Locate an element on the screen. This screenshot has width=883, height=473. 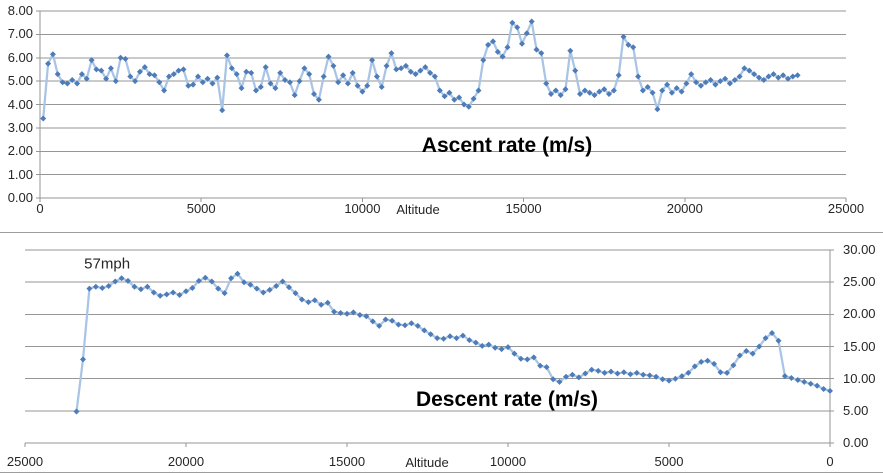
ascent-x-axis-title: Altitude is located at coordinates (418, 209).